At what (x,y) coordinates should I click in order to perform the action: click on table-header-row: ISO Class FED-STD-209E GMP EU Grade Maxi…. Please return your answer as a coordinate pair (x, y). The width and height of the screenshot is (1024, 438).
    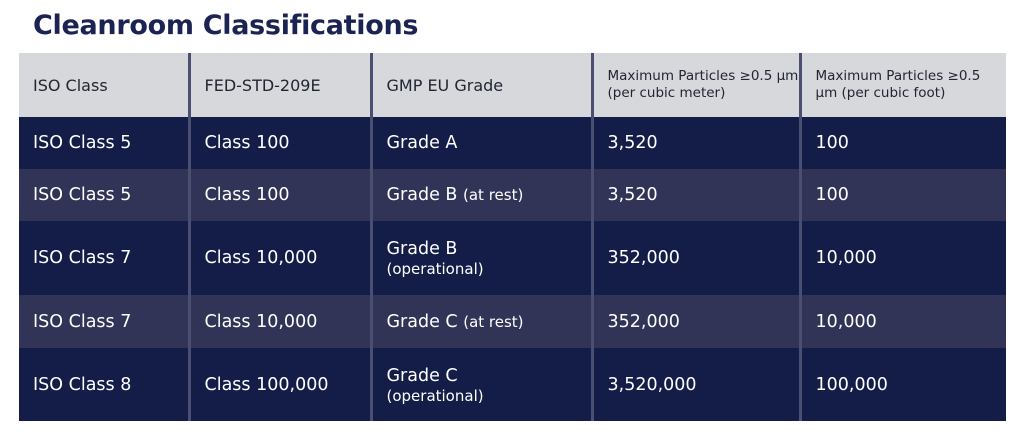
    Looking at the image, I should click on (512, 85).